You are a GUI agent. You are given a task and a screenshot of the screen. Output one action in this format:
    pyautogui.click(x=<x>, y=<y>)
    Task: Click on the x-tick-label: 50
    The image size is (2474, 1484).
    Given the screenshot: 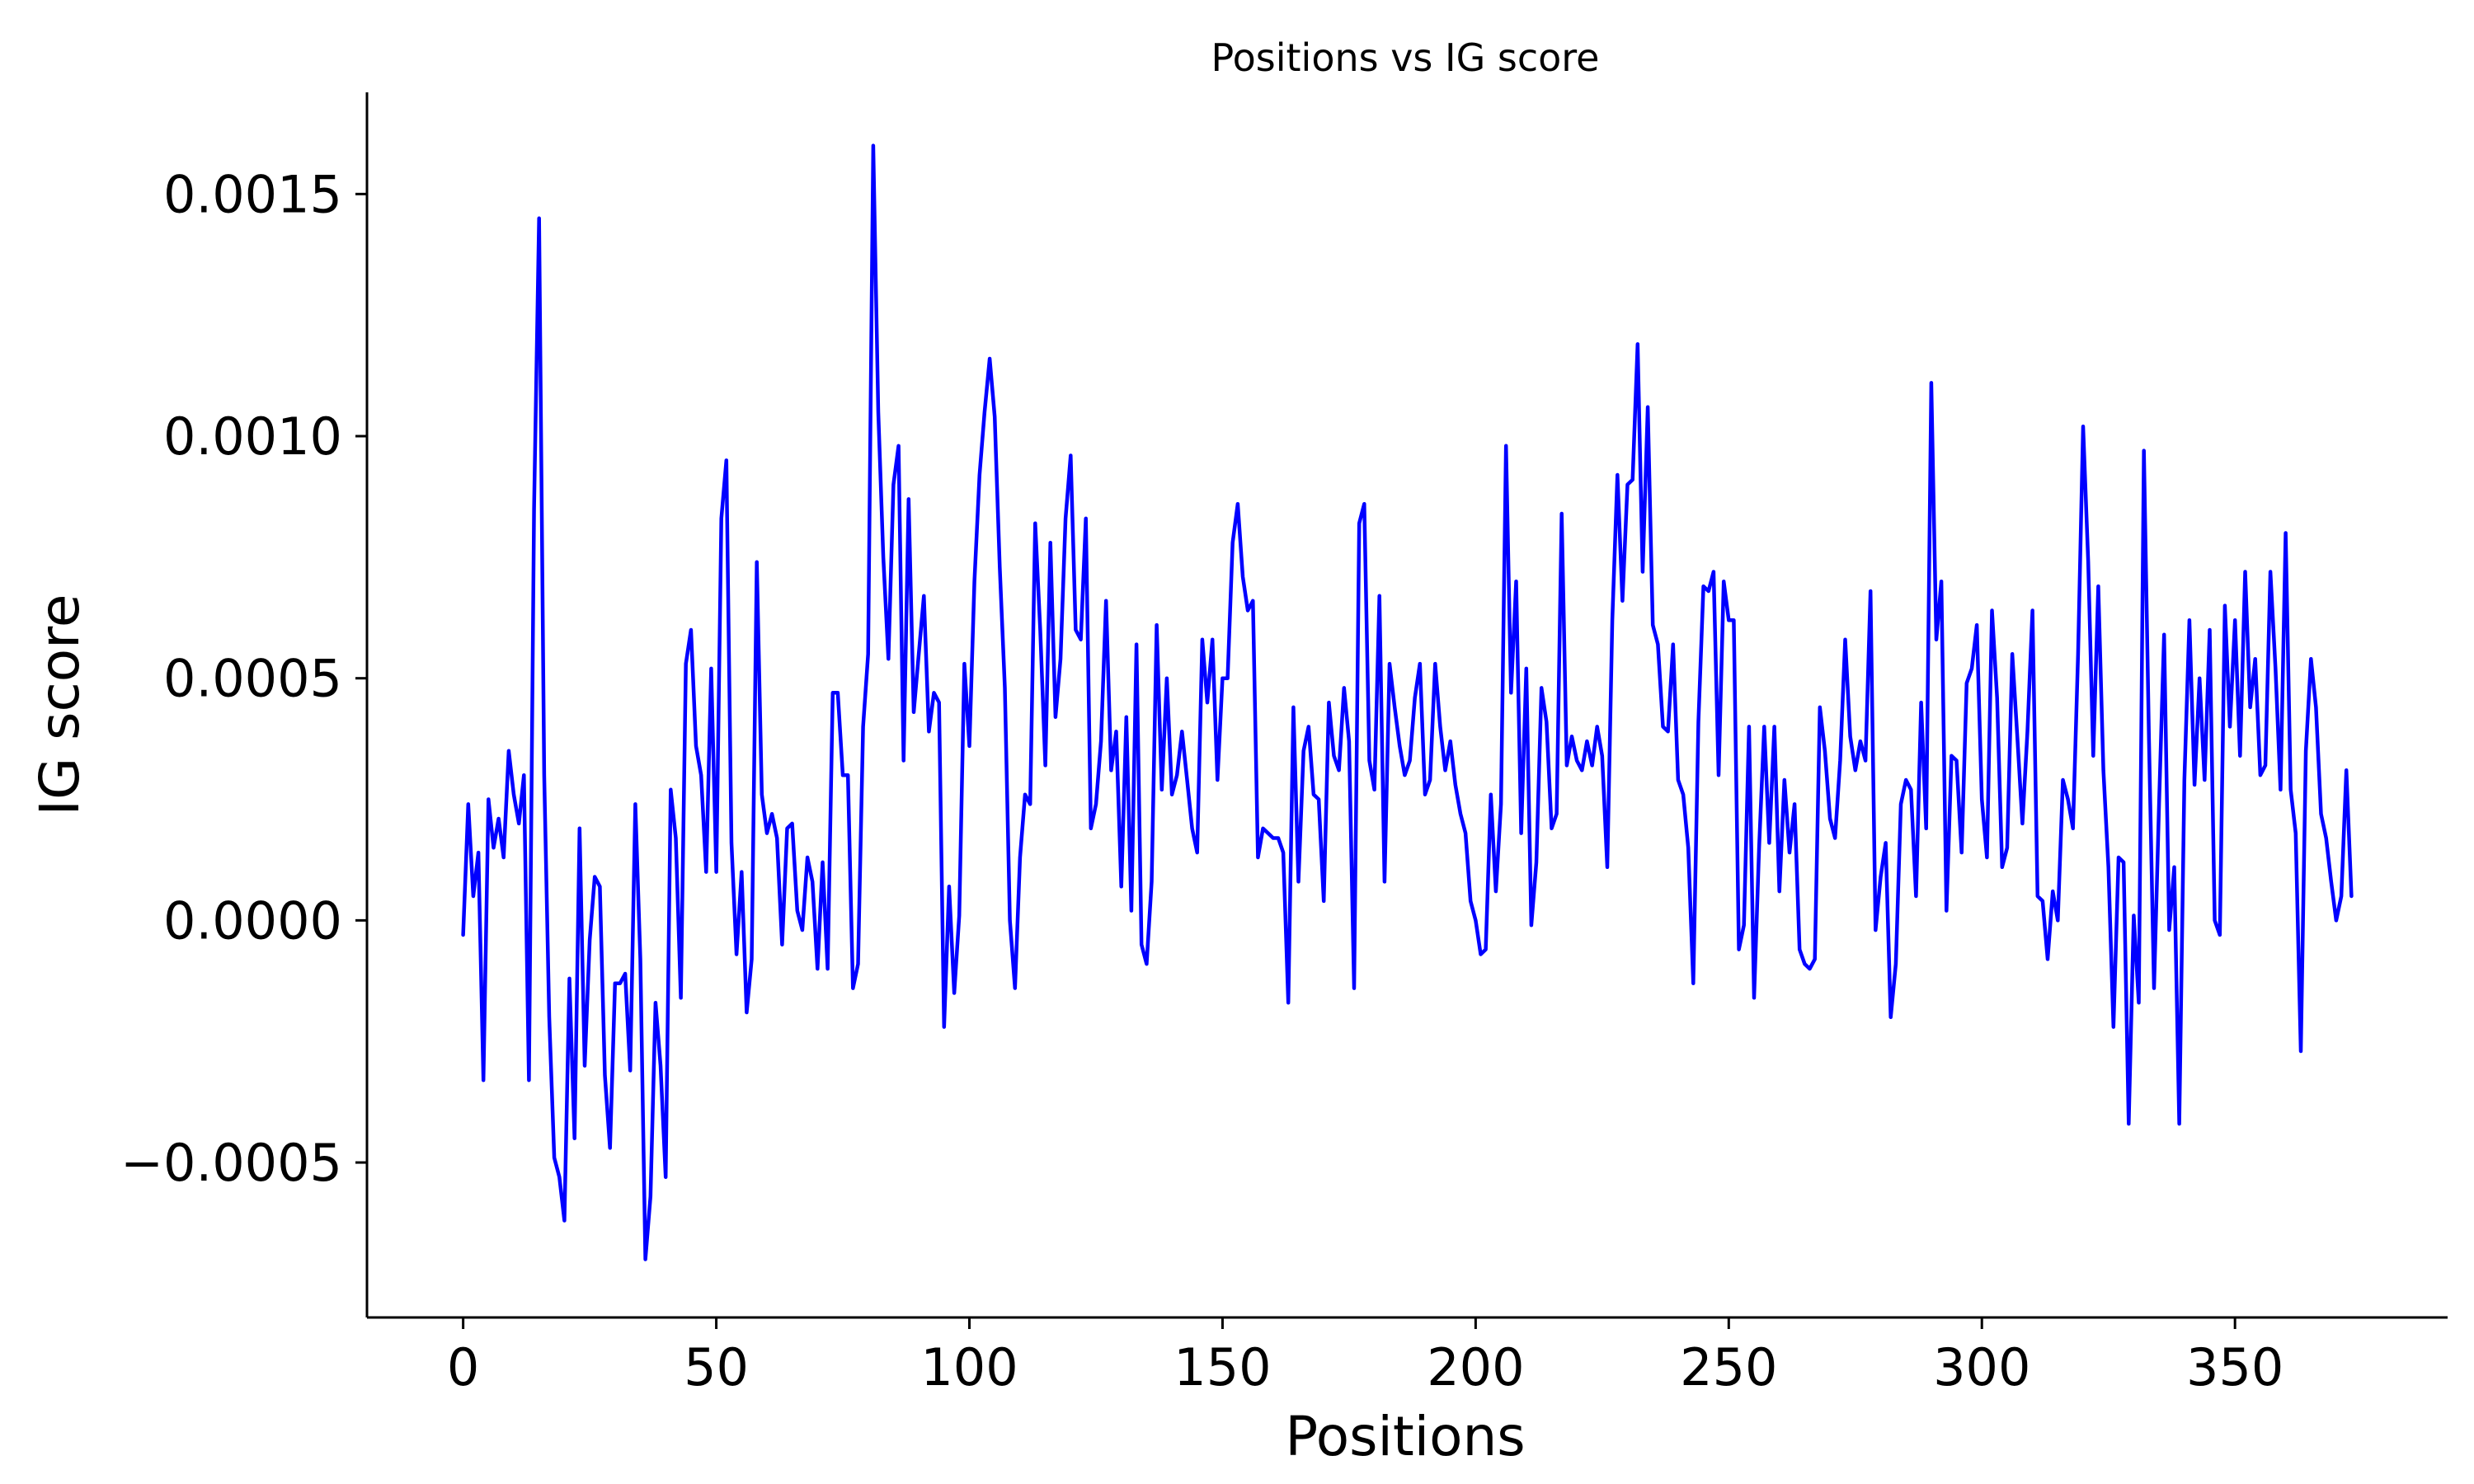 What is the action you would take?
    pyautogui.click(x=716, y=1367)
    